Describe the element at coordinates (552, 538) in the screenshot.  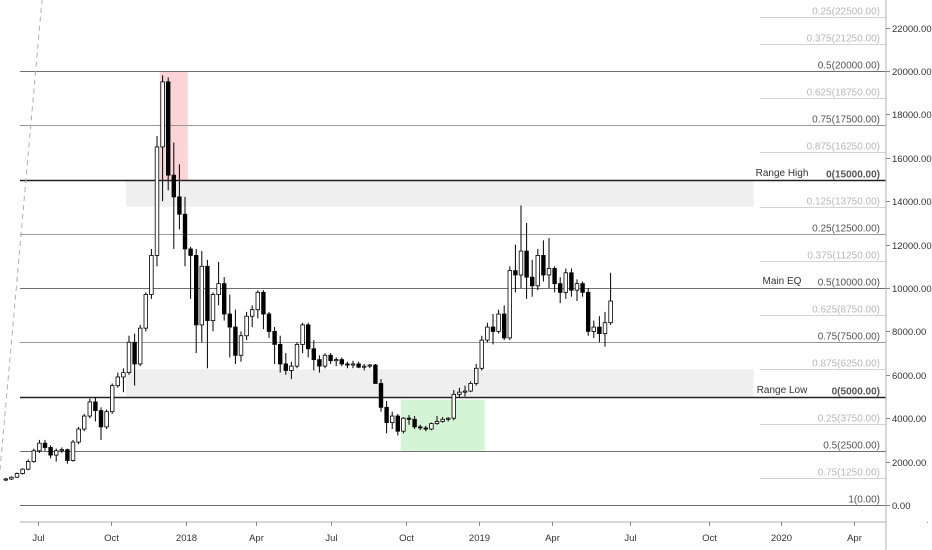
I see `x-tick-label: Apr` at that location.